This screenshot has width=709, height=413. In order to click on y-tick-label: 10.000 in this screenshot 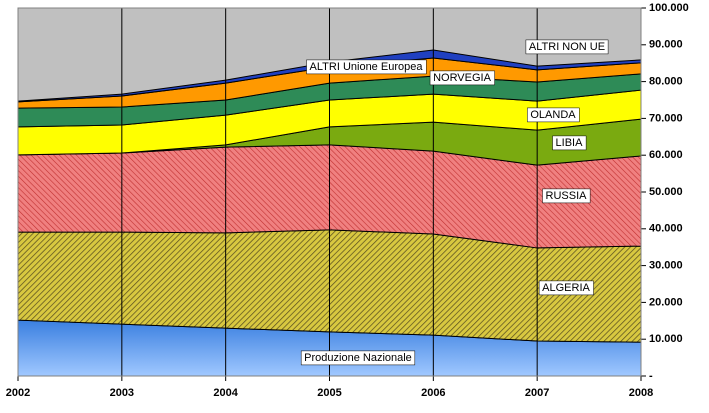, I will do `click(666, 339)`.